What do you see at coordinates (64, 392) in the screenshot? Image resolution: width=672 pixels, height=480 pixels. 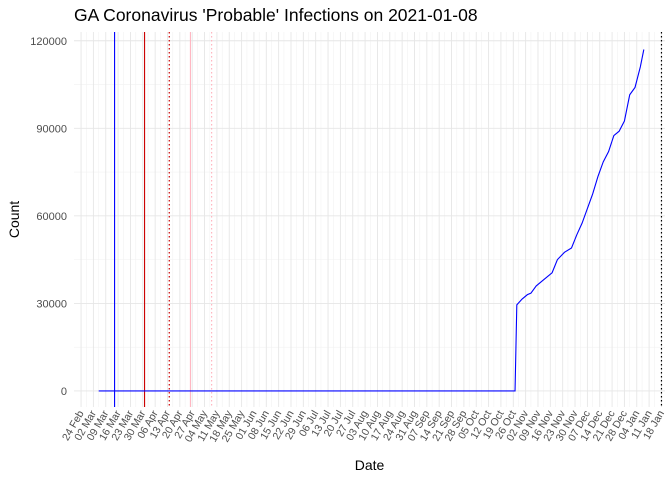 I see `y-tick-label: 0` at bounding box center [64, 392].